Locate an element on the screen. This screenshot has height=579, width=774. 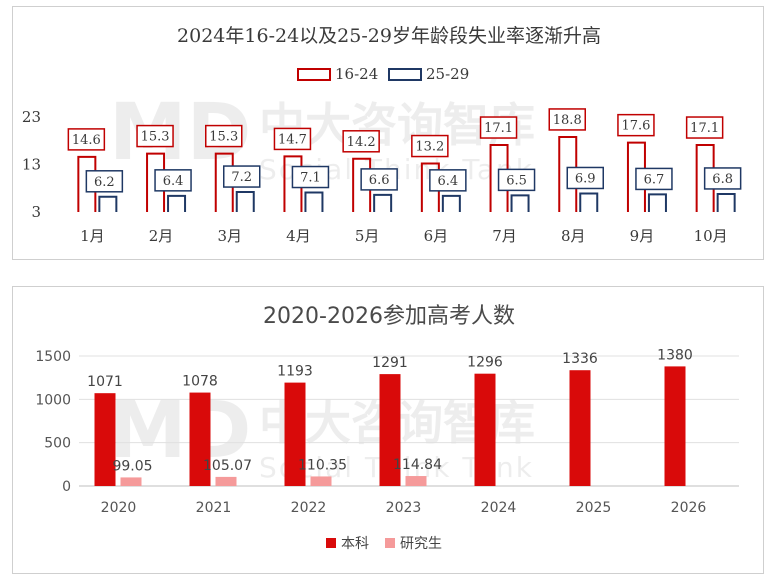
data-label-25-29: 6.5 is located at coordinates (516, 180).